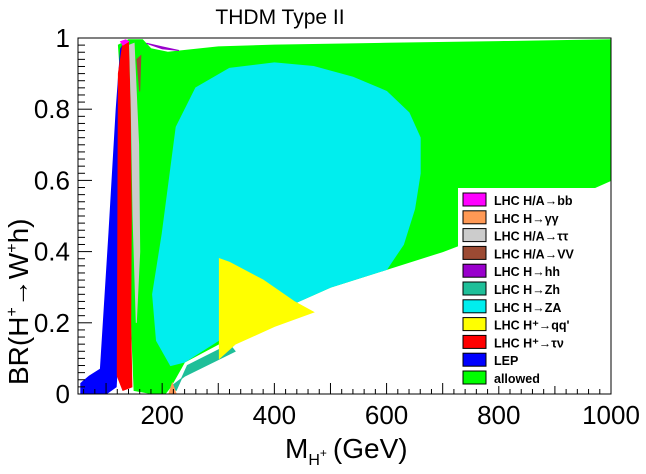  Describe the element at coordinates (386, 415) in the screenshot. I see `x-tick-label: 600` at that location.